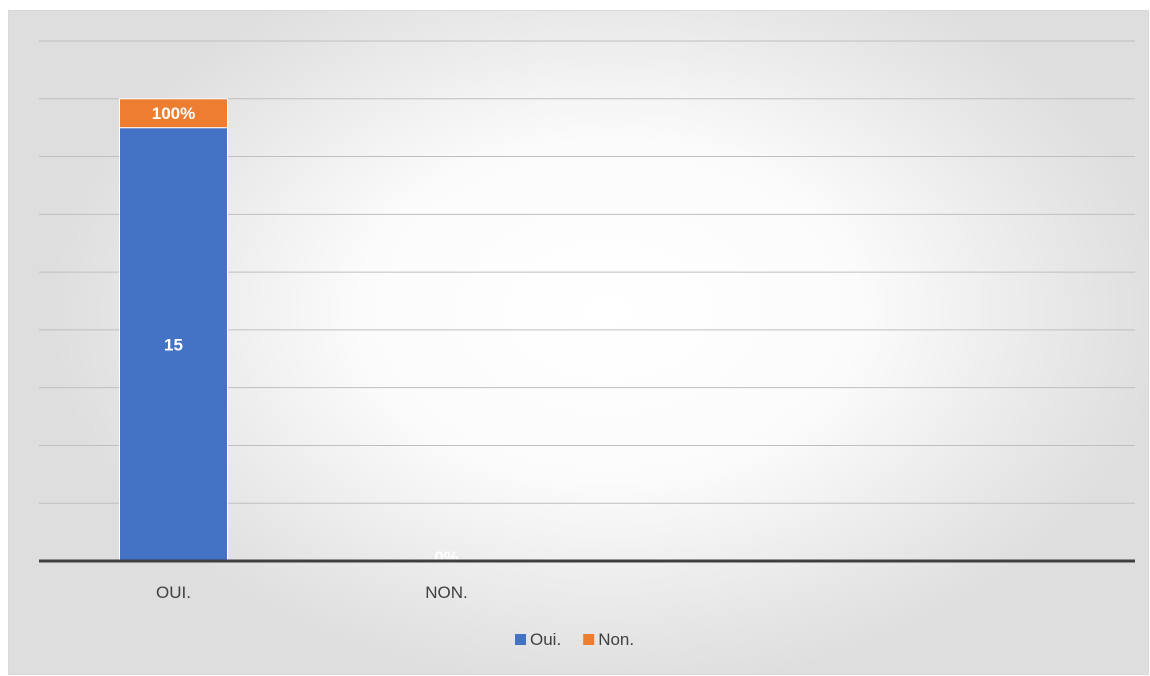 The width and height of the screenshot is (1150, 676). What do you see at coordinates (173, 592) in the screenshot?
I see `x-tick-label: OUI.` at bounding box center [173, 592].